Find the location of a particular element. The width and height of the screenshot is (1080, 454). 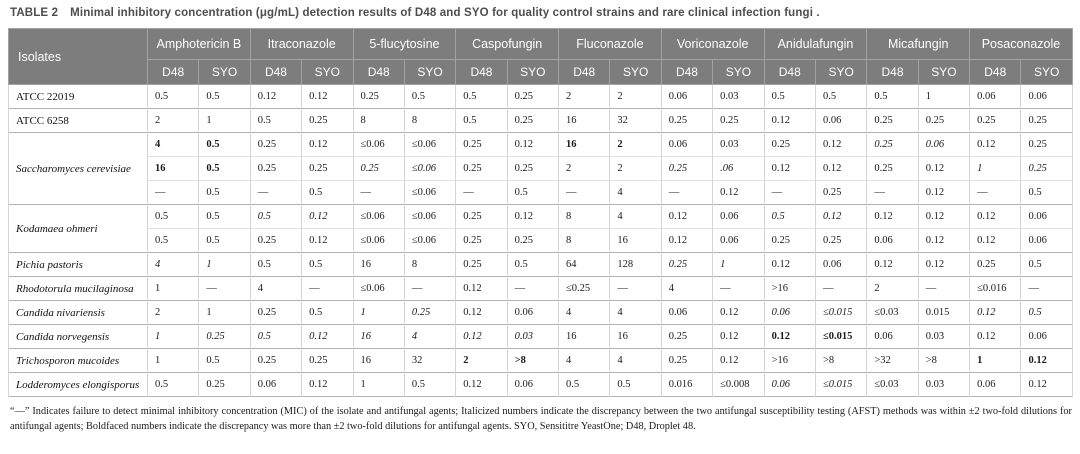

mic-value-cell: >8 is located at coordinates (841, 360).